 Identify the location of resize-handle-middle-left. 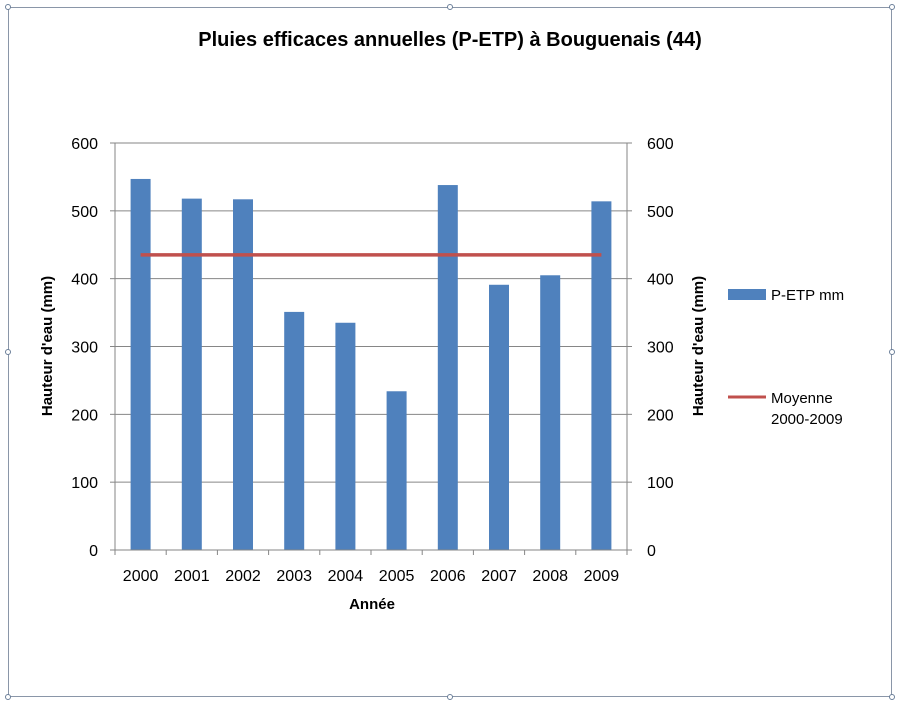
(8, 352).